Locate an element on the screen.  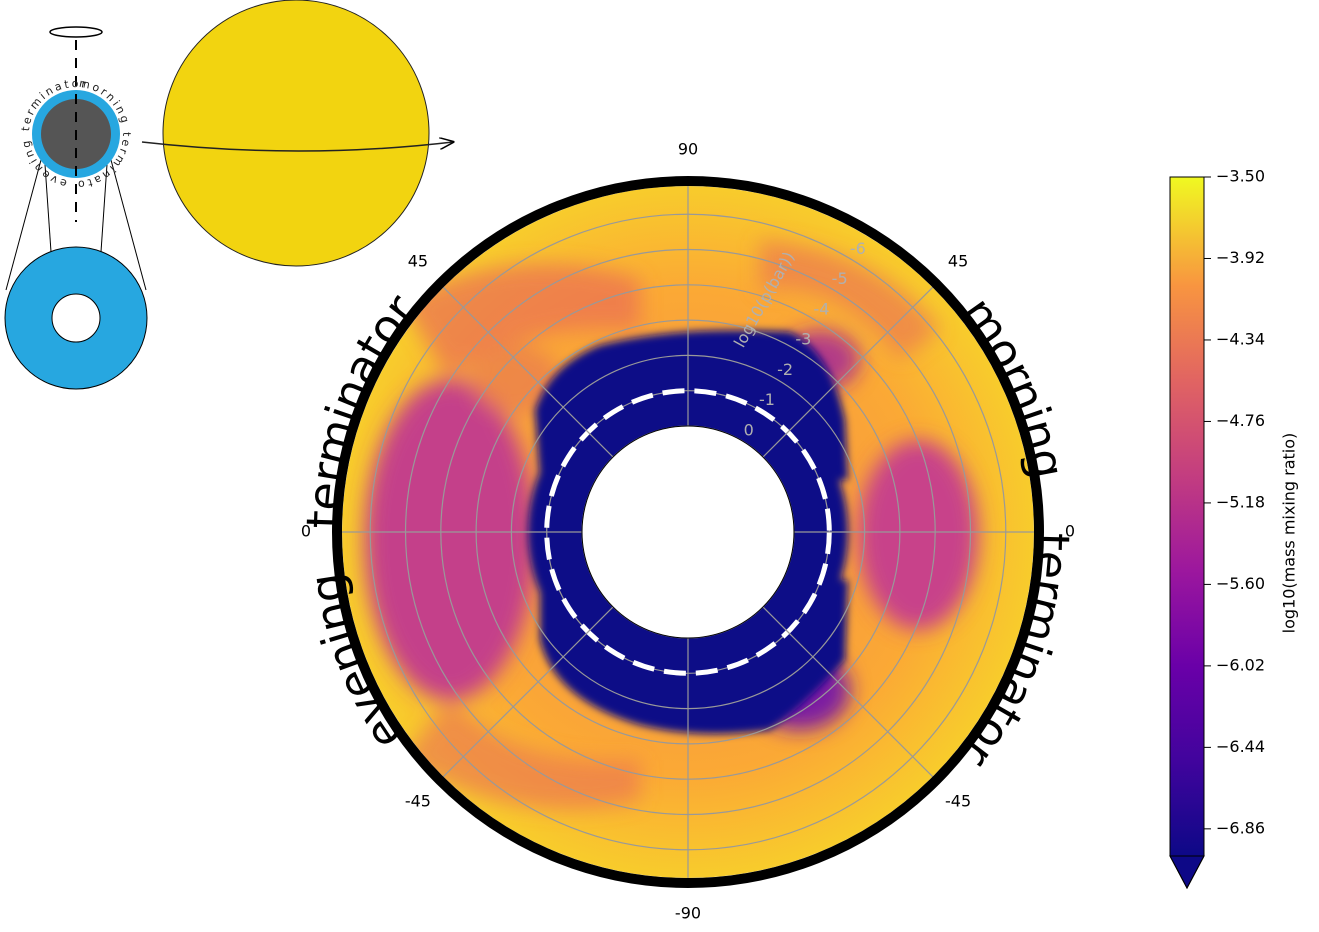
r-tick-label: -3 is located at coordinates (803, 339).